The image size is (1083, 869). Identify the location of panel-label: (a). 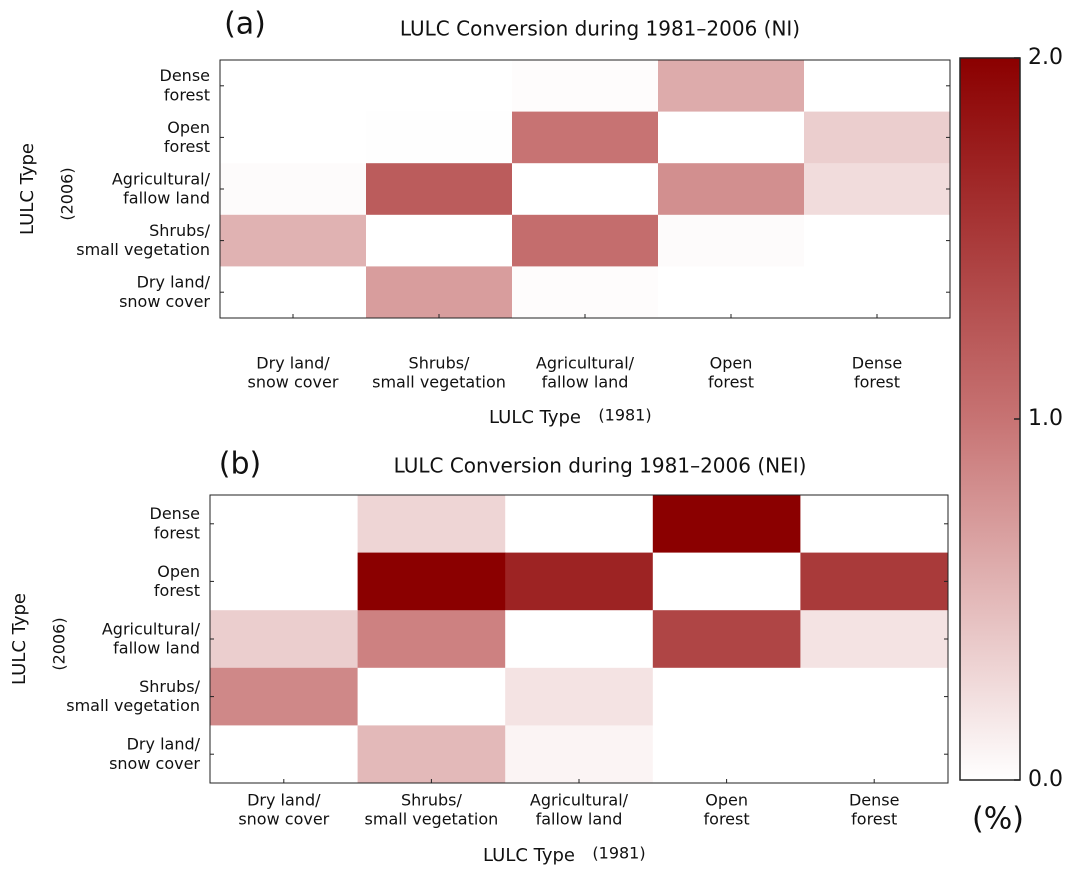
(245, 24).